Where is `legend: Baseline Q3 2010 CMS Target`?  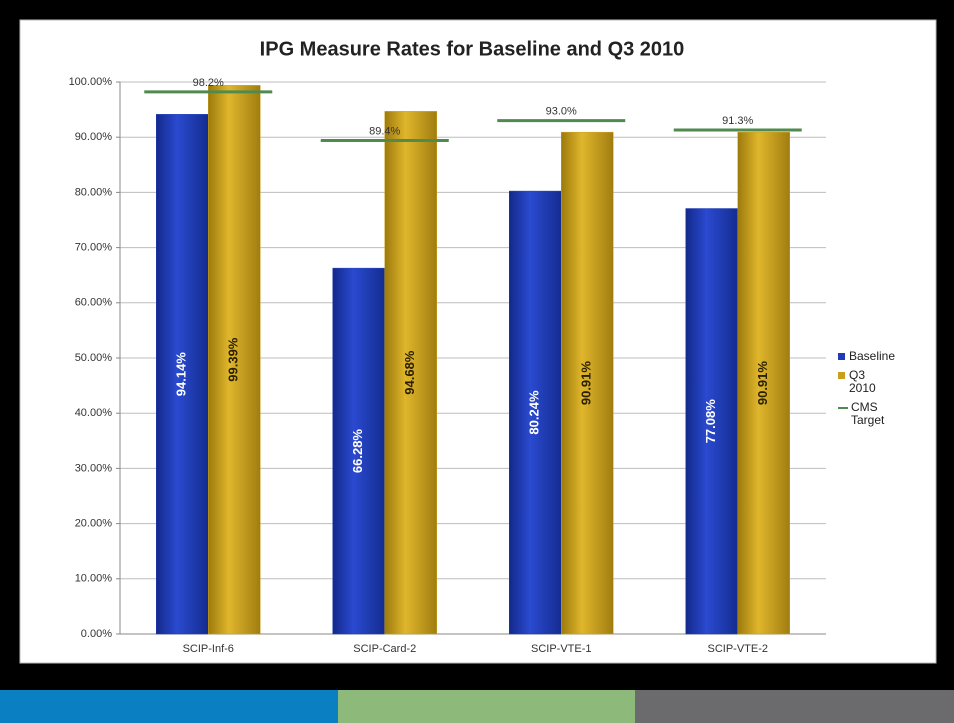
legend: Baseline Q3 2010 CMS Target is located at coordinates (866, 391).